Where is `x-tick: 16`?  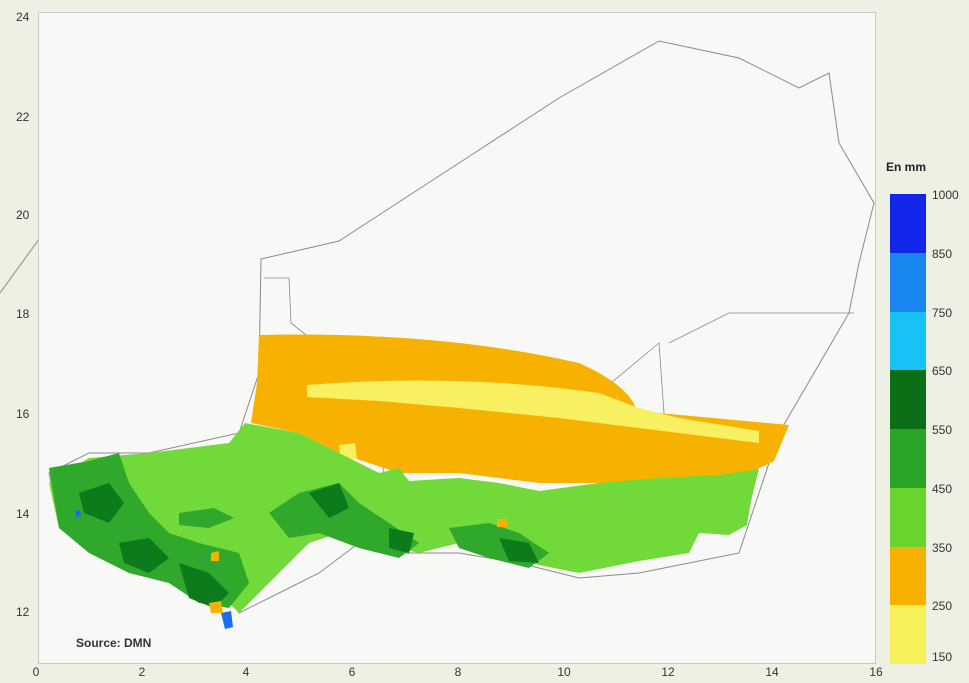
x-tick: 16 is located at coordinates (876, 672).